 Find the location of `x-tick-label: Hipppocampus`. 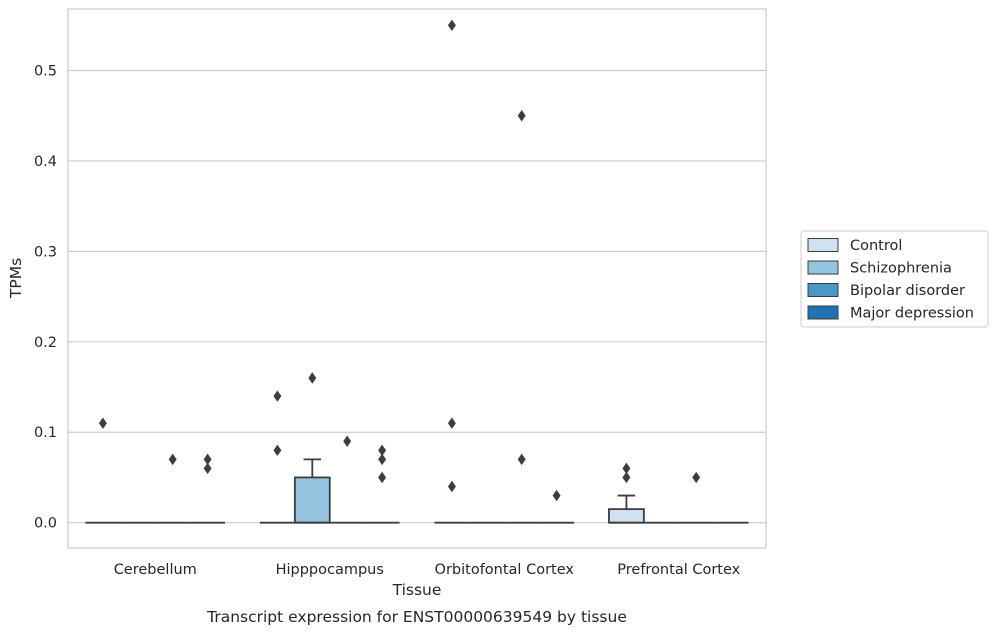

x-tick-label: Hipppocampus is located at coordinates (330, 570).